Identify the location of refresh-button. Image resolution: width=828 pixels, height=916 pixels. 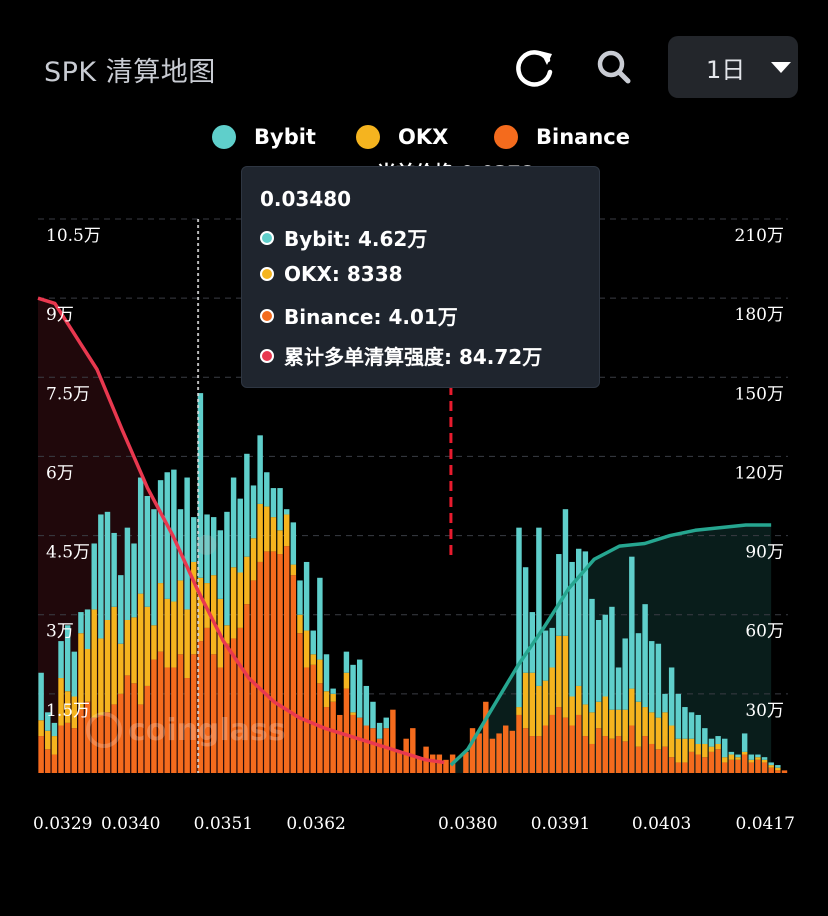
(535, 67).